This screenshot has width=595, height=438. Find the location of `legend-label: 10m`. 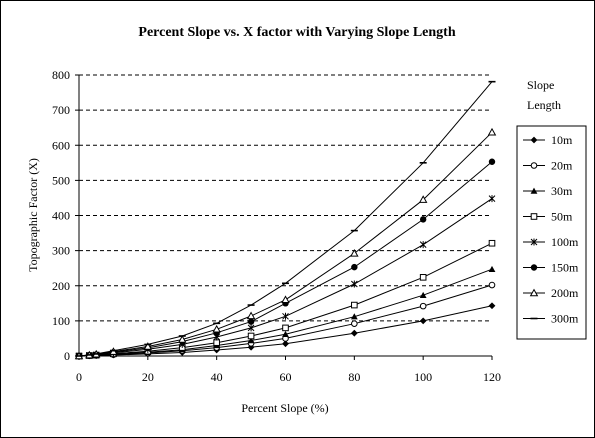

legend-label: 10m is located at coordinates (562, 140).